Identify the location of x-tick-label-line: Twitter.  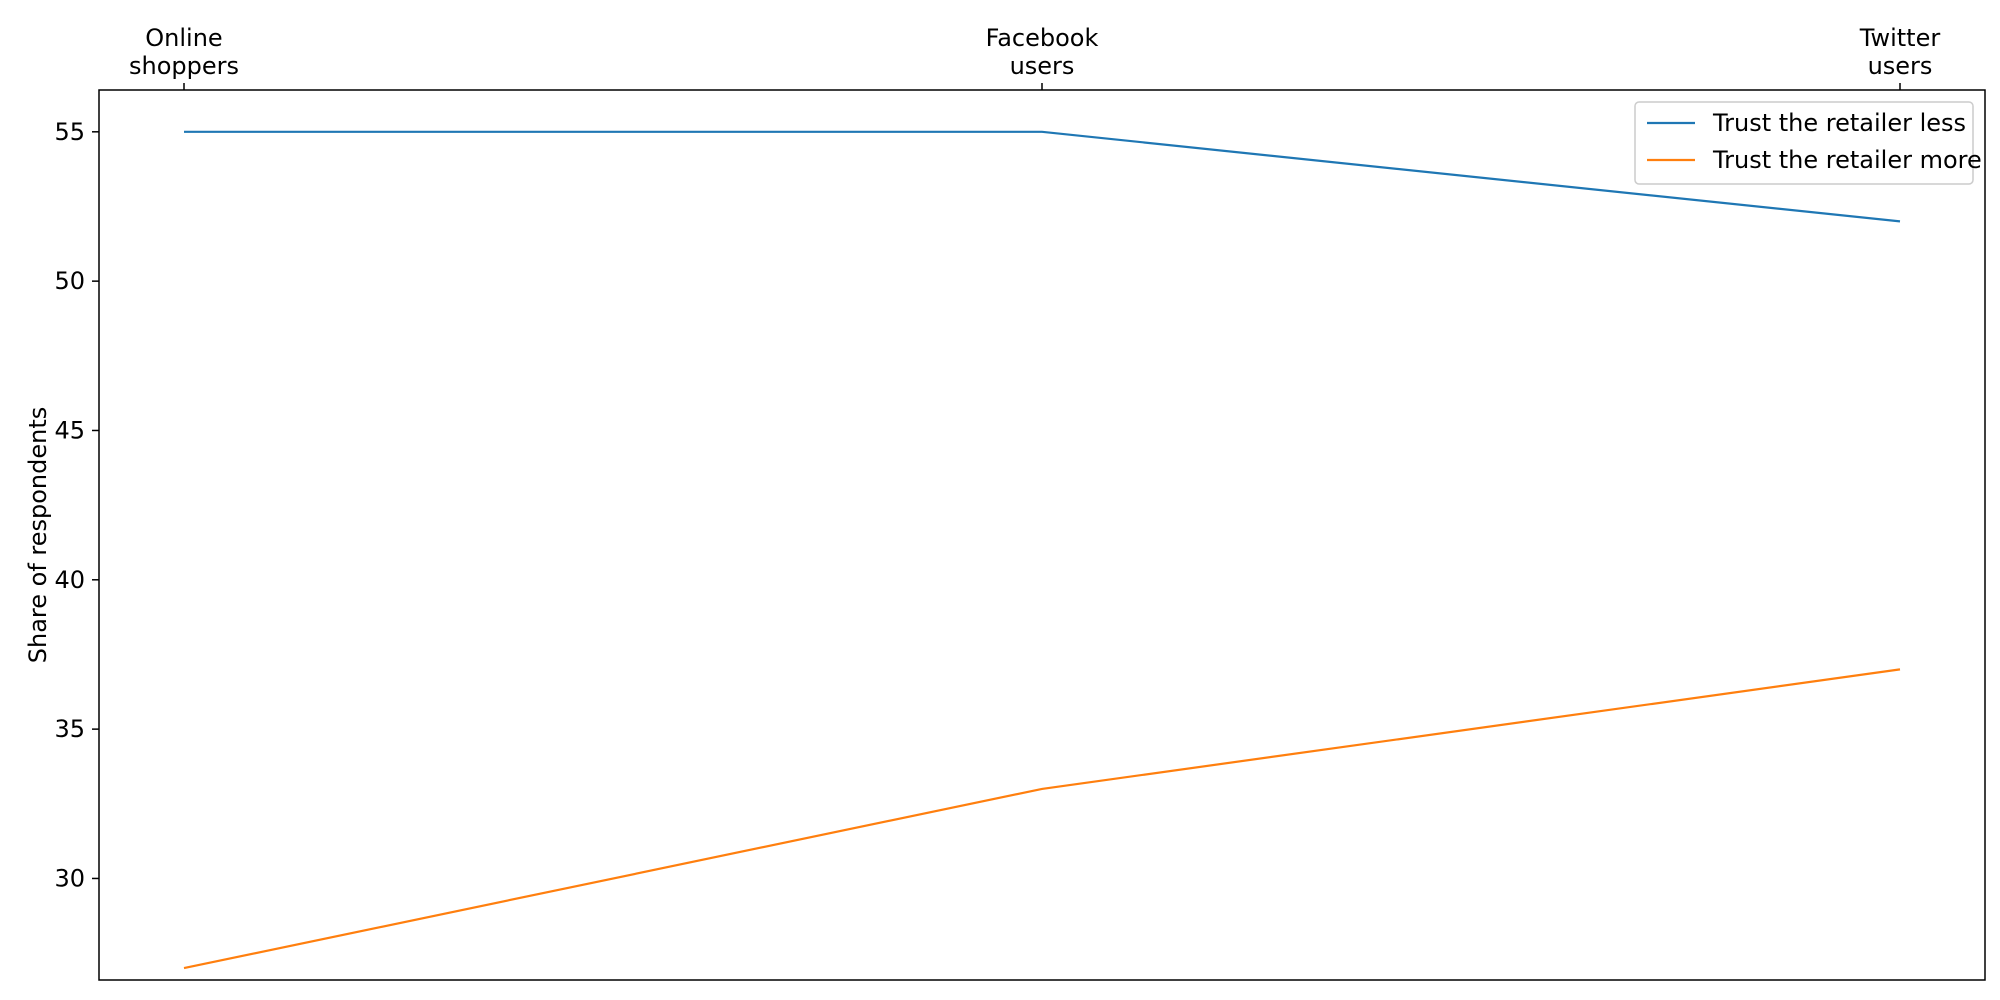
(1900, 38).